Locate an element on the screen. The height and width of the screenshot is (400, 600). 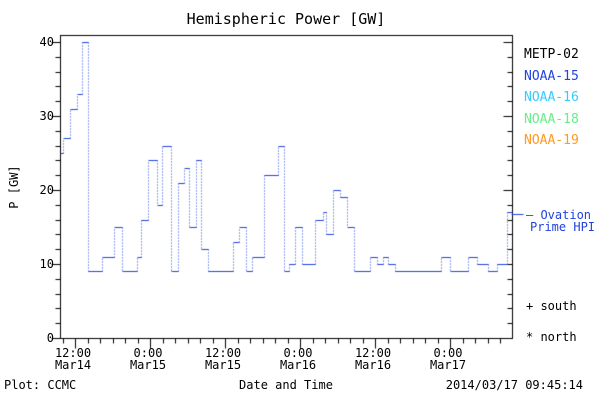
y-axis-label: P [GW] is located at coordinates (14, 187).